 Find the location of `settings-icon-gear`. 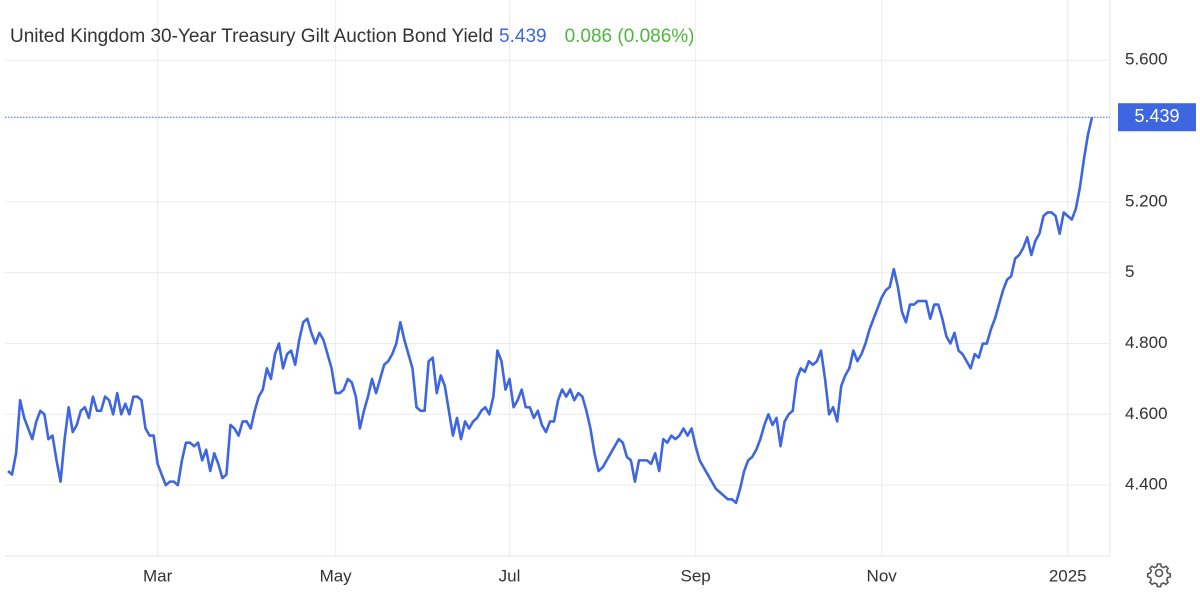

settings-icon-gear is located at coordinates (1159, 575).